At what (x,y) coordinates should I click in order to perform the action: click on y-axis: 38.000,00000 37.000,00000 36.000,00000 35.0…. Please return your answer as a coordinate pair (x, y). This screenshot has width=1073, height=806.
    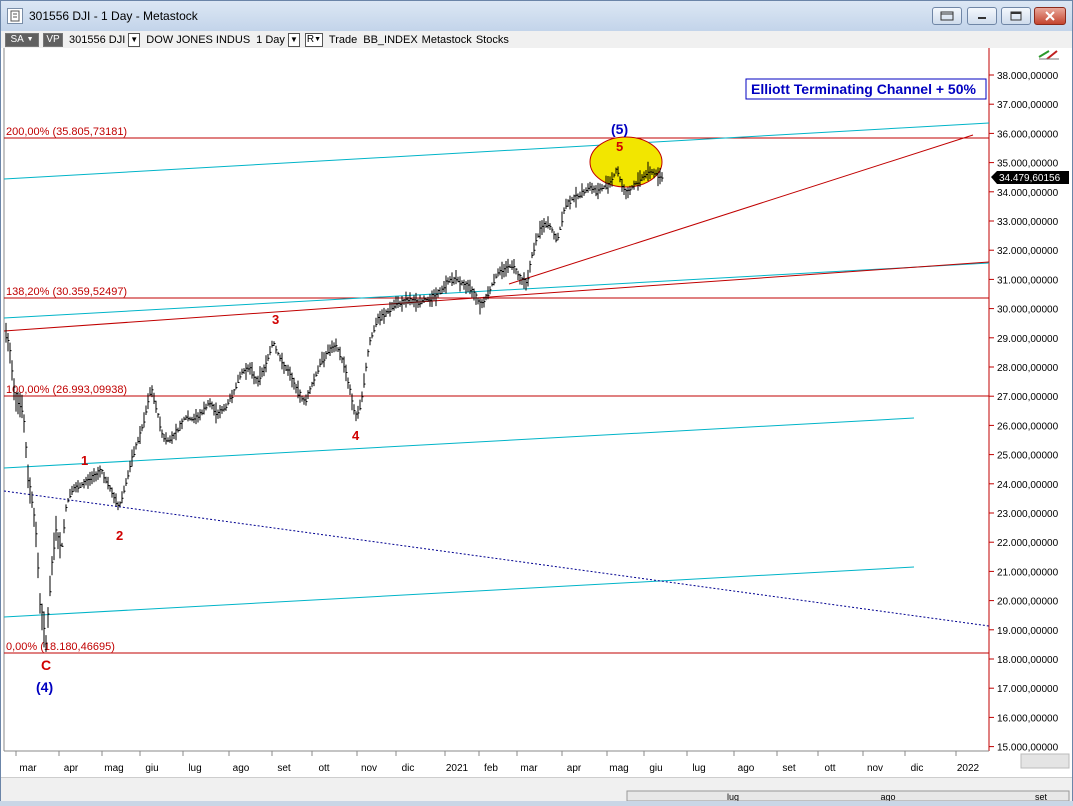
    Looking at the image, I should click on (1024, 412).